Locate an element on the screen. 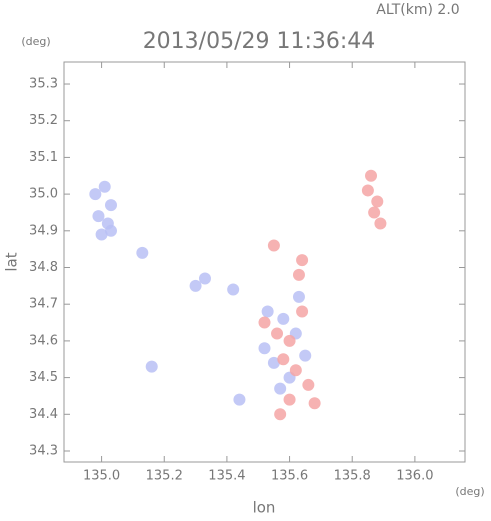  x-tick-label: 135.2 is located at coordinates (164, 476).